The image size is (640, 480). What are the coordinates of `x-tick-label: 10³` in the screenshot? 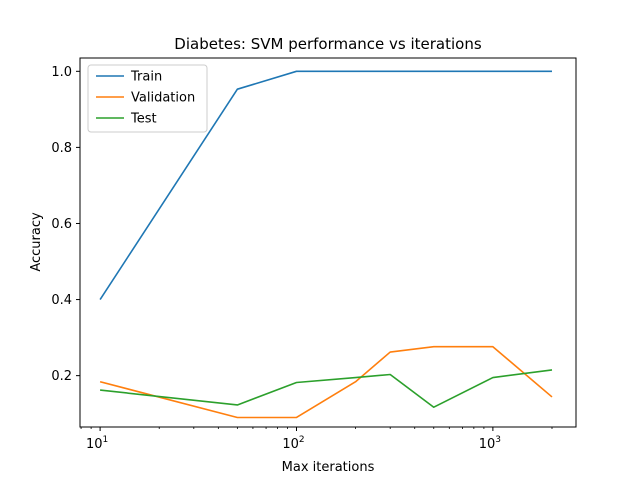 It's located at (490, 443).